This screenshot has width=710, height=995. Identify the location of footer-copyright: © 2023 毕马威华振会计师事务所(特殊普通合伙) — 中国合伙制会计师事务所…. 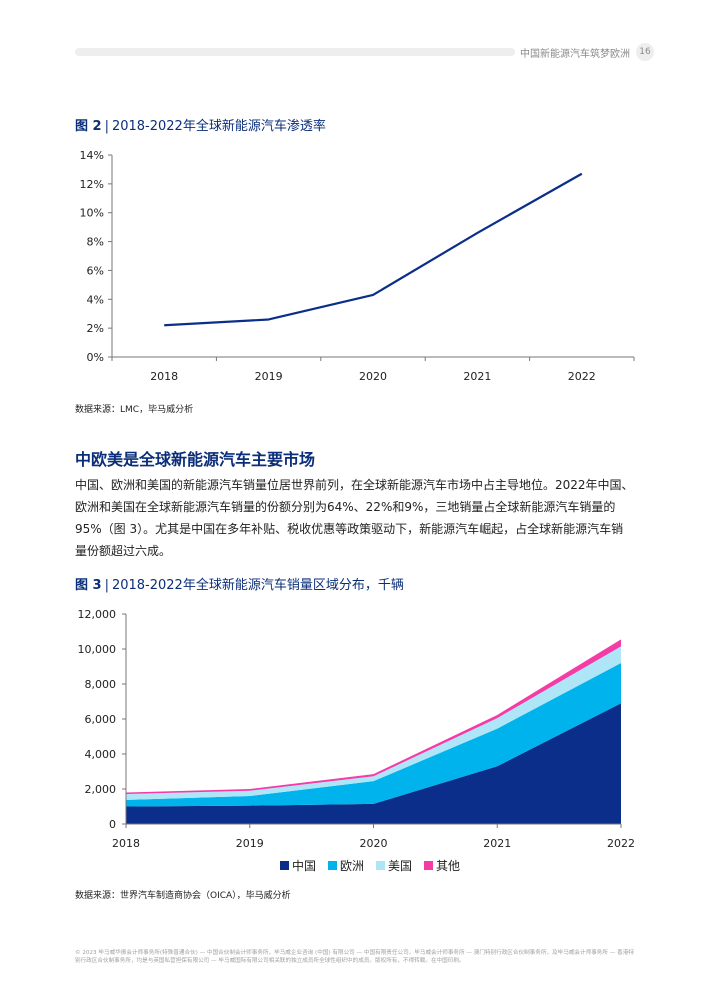
(354, 957).